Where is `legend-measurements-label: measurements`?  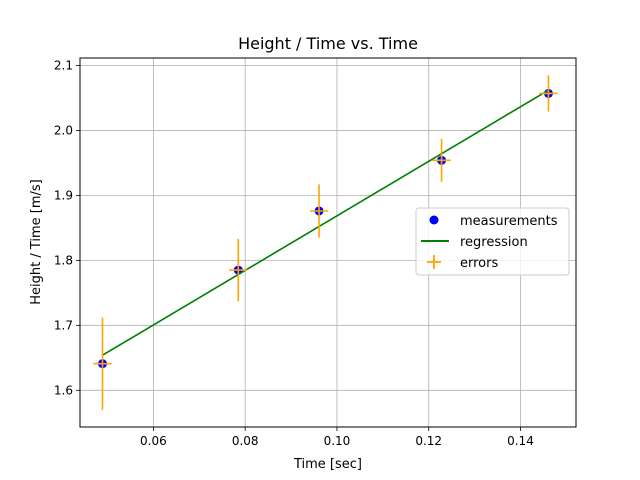
legend-measurements-label: measurements is located at coordinates (509, 221).